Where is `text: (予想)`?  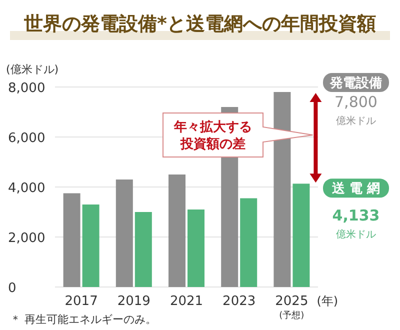 text: (予想) is located at coordinates (291, 315).